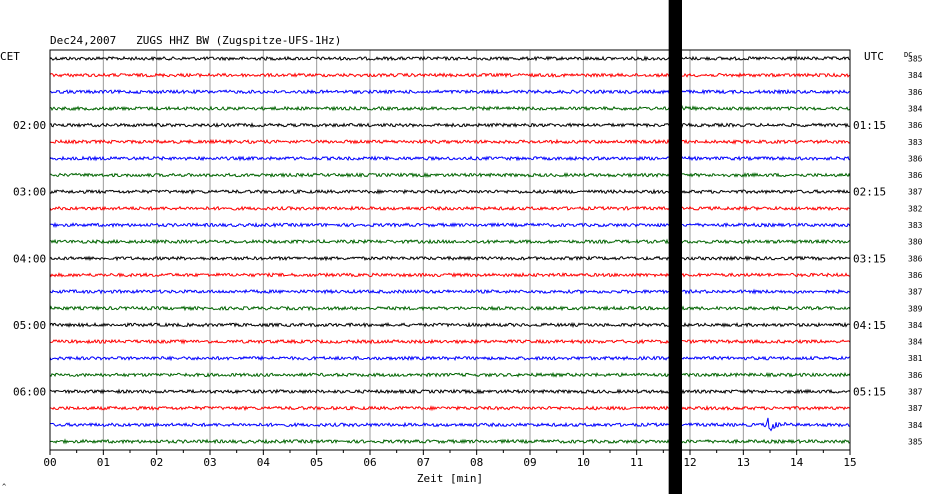  What do you see at coordinates (915, 308) in the screenshot?
I see `dc-value-row-15: 389` at bounding box center [915, 308].